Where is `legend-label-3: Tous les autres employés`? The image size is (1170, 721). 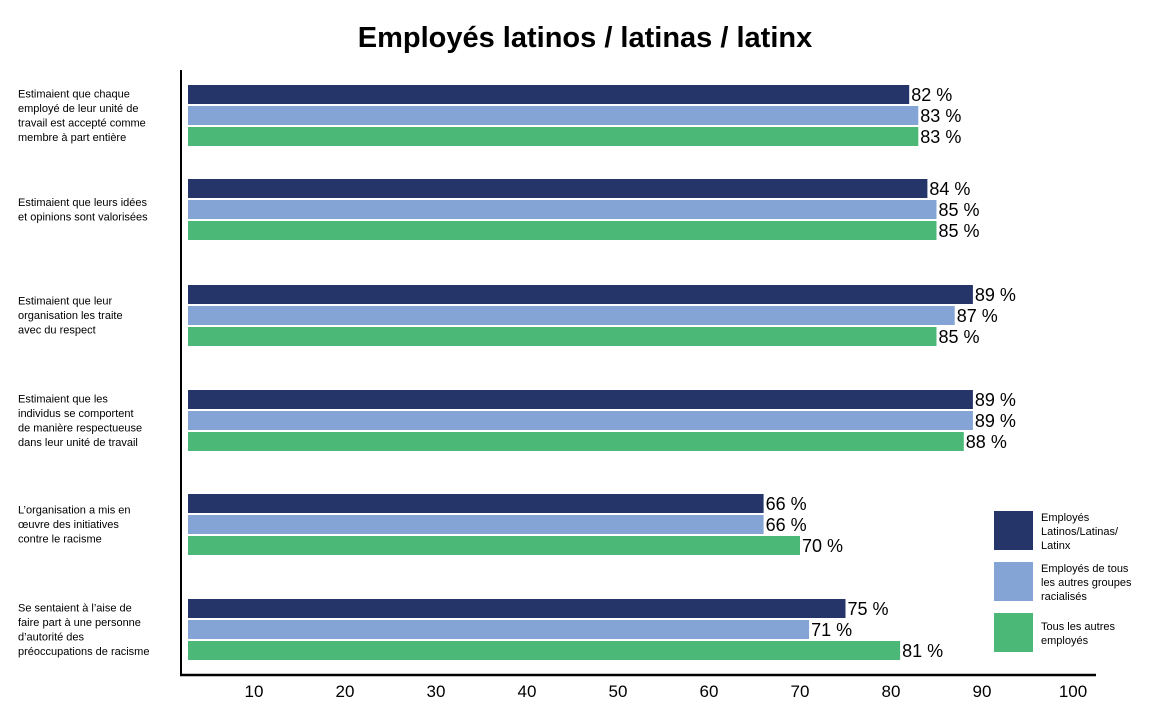
legend-label-3: Tous les autres employés is located at coordinates (1078, 634).